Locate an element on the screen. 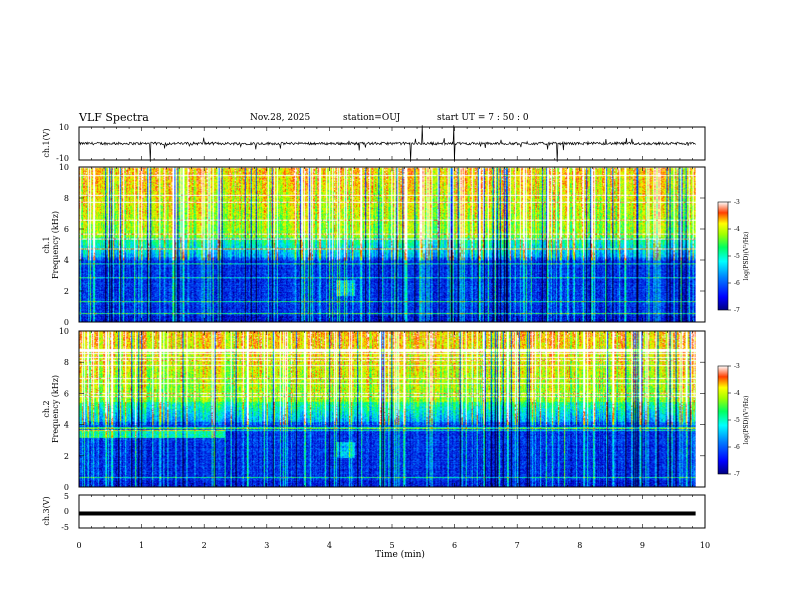 The width and height of the screenshot is (792, 612). xtick-label: 10 is located at coordinates (705, 545).